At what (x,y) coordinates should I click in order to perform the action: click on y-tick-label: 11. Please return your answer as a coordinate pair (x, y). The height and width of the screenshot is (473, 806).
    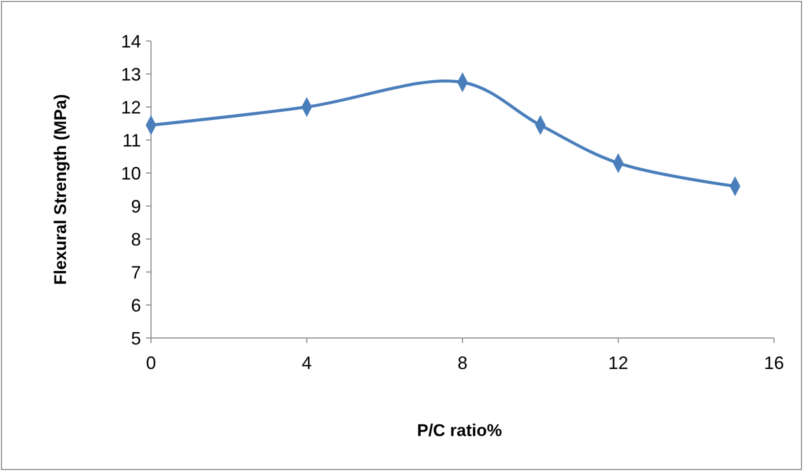
    Looking at the image, I should click on (131, 140).